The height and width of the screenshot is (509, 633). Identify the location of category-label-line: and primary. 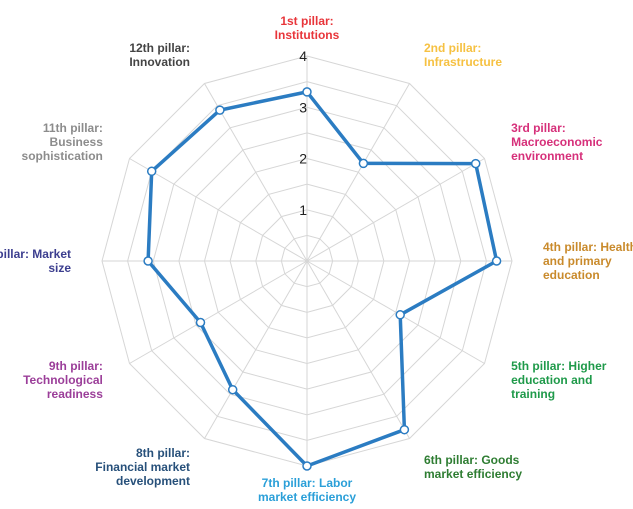
(577, 261).